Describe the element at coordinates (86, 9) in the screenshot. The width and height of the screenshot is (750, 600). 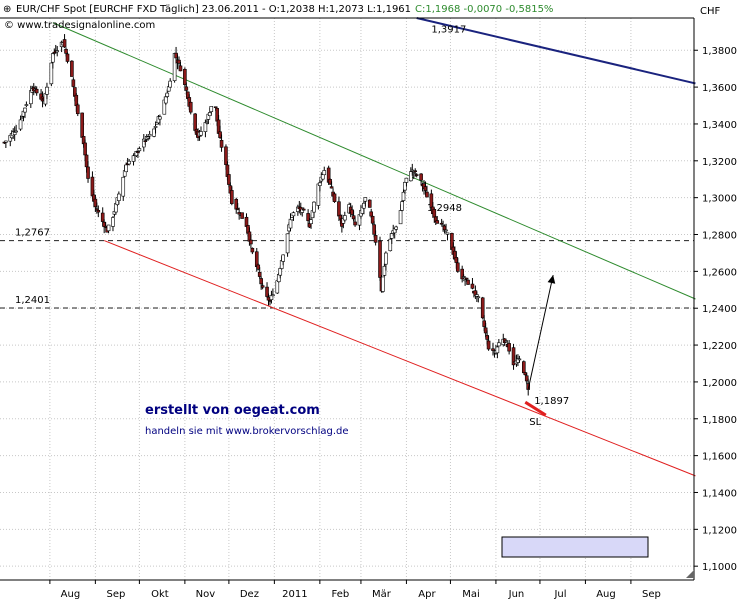
I see `header-instrument: EUR/CHF Spot [EURCHF FXD` at that location.